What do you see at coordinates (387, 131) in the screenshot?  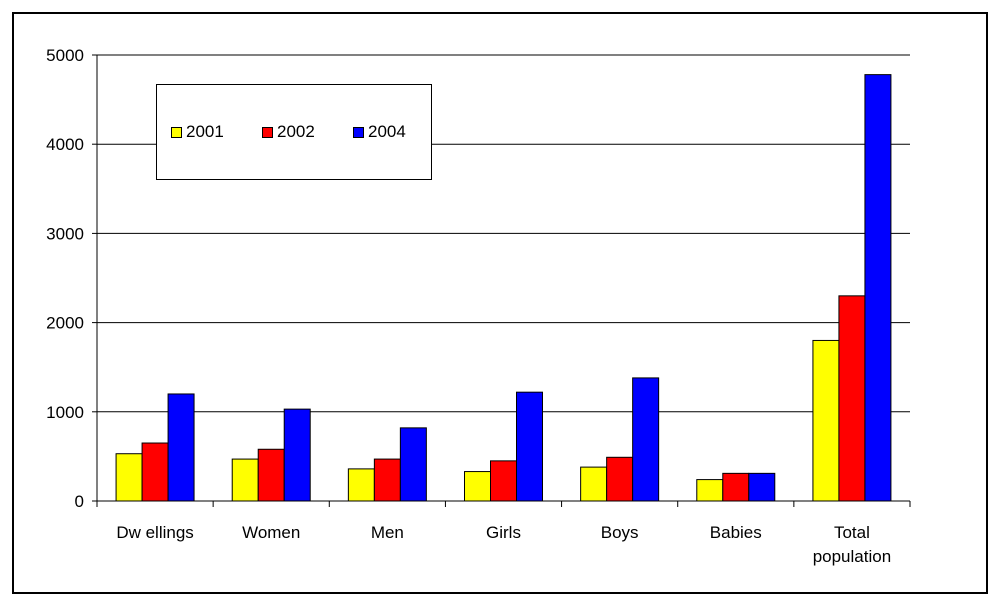 I see `legend-label-2004: 2004` at bounding box center [387, 131].